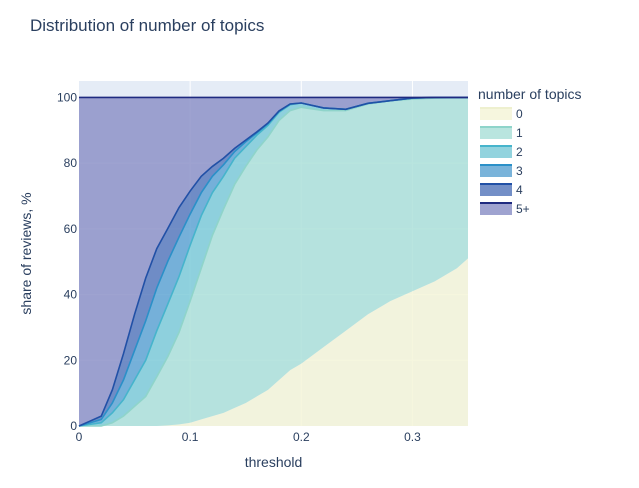 The image size is (639, 488). I want to click on legend: number of topics 0 1 2 3 4 5+, so click(530, 151).